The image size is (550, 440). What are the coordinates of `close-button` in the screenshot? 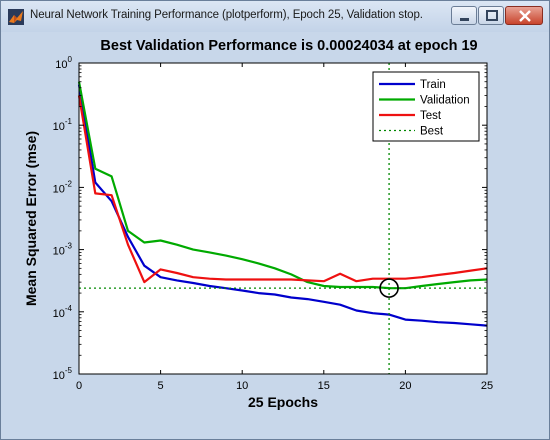 It's located at (524, 15).